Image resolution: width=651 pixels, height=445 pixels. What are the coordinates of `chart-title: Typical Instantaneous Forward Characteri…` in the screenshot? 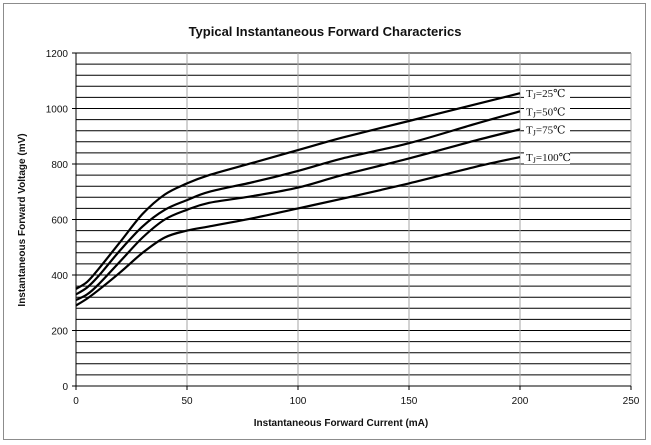 It's located at (325, 31).